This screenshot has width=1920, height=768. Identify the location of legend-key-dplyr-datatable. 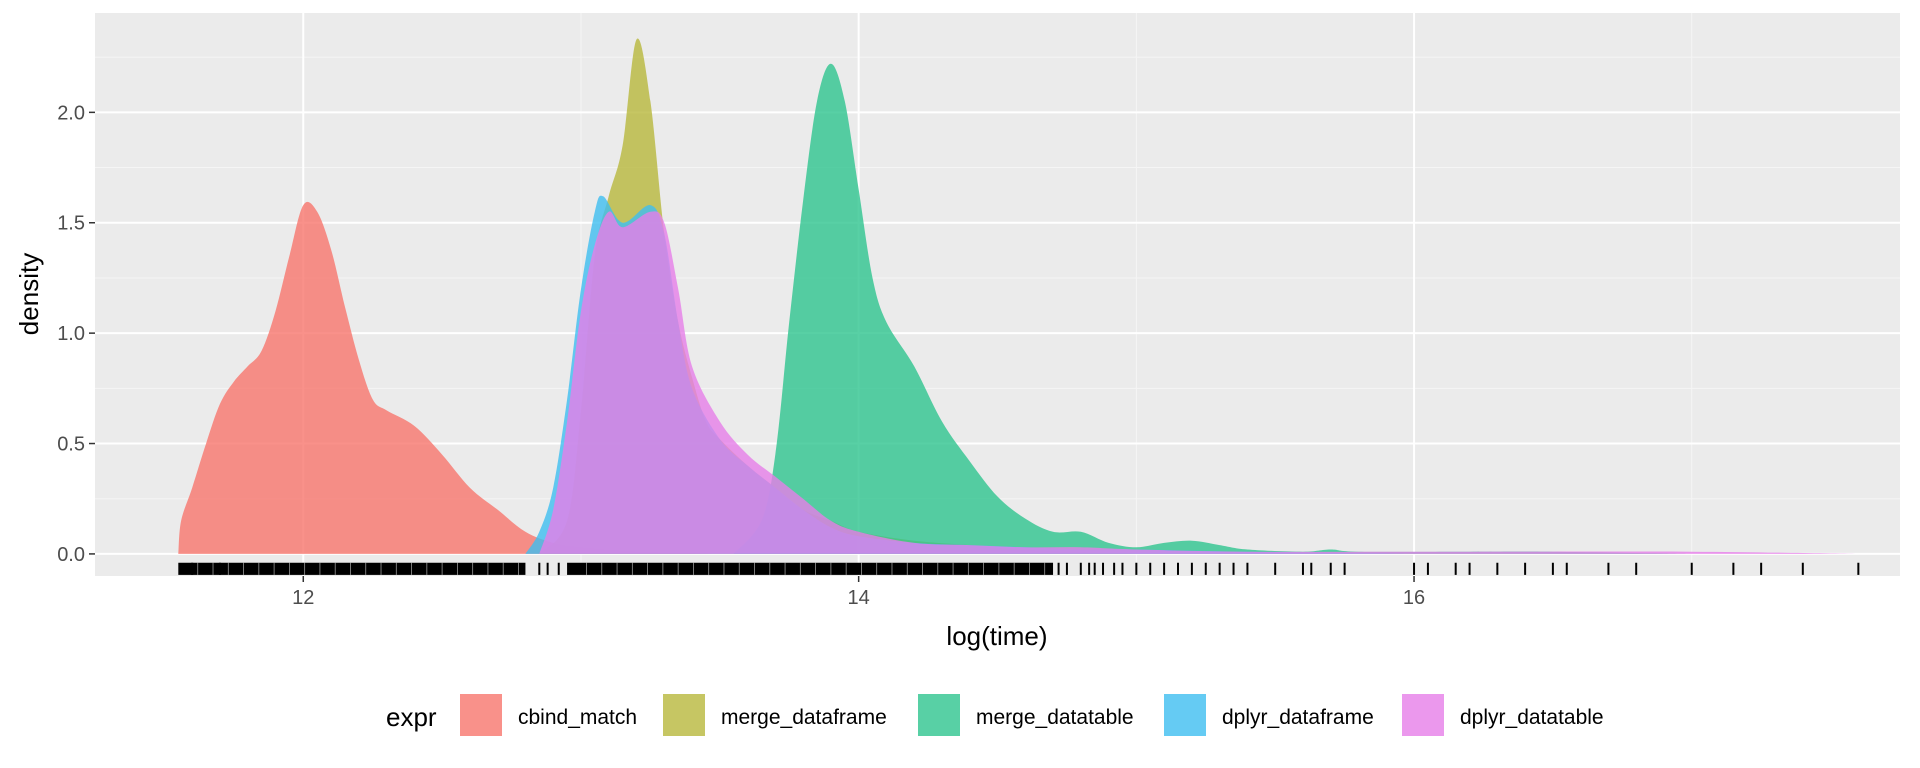
(1423, 715).